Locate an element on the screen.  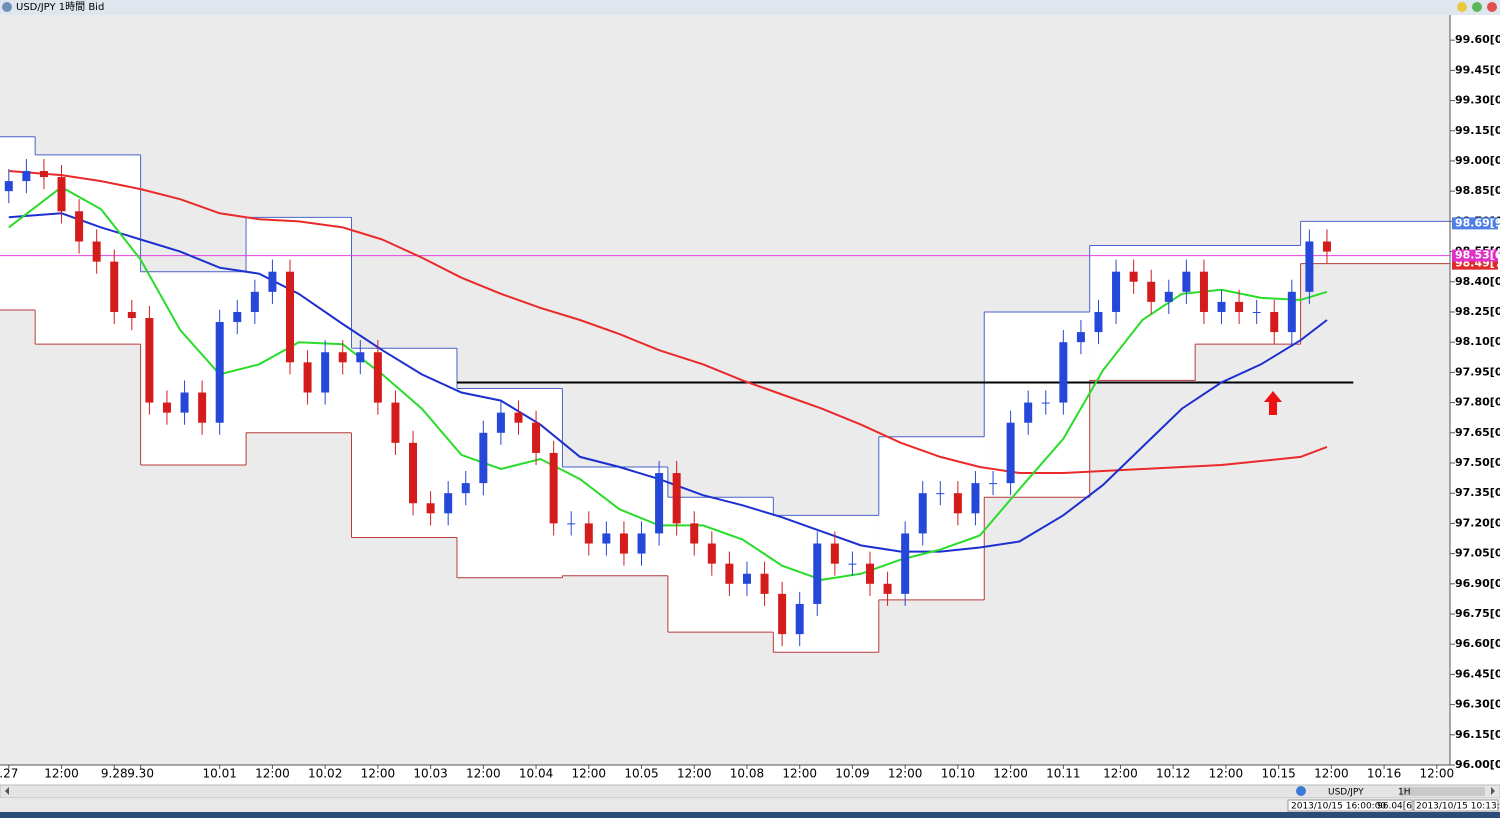
x-tick-label: 10.12 is located at coordinates (1173, 774).